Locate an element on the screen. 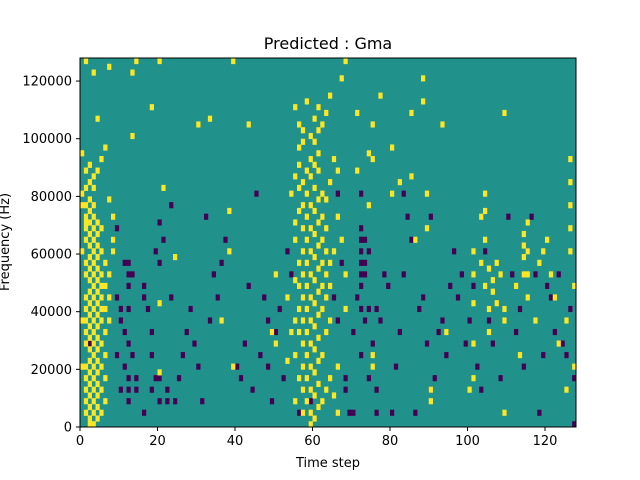 The image size is (640, 480). x-tick-label: 120 is located at coordinates (545, 441).